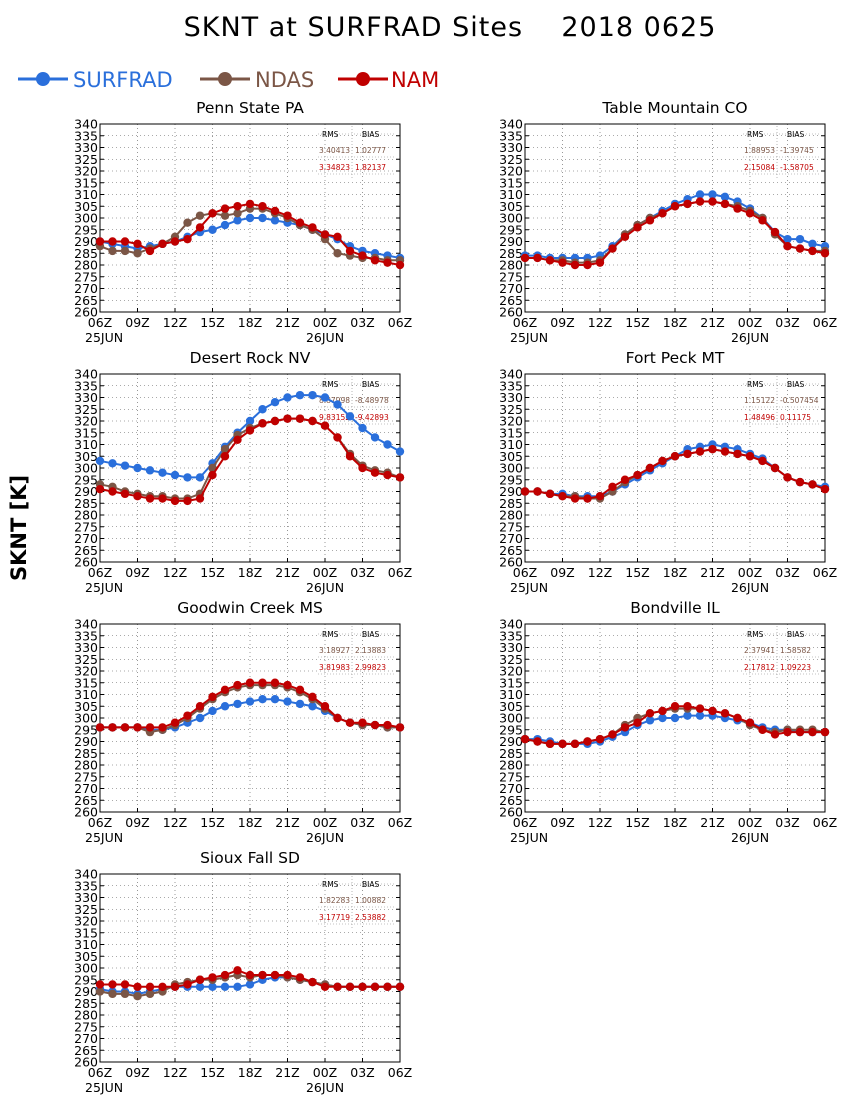 The image size is (850, 1107). I want to click on panel-title: Desert Rock NV, so click(250, 358).